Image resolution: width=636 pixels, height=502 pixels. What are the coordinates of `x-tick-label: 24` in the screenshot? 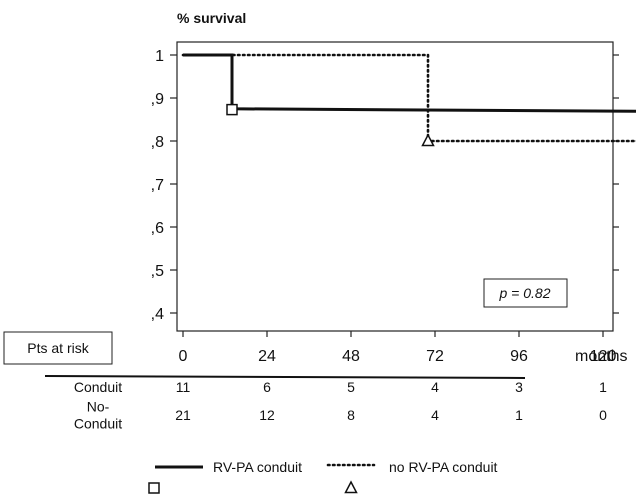 It's located at (267, 356).